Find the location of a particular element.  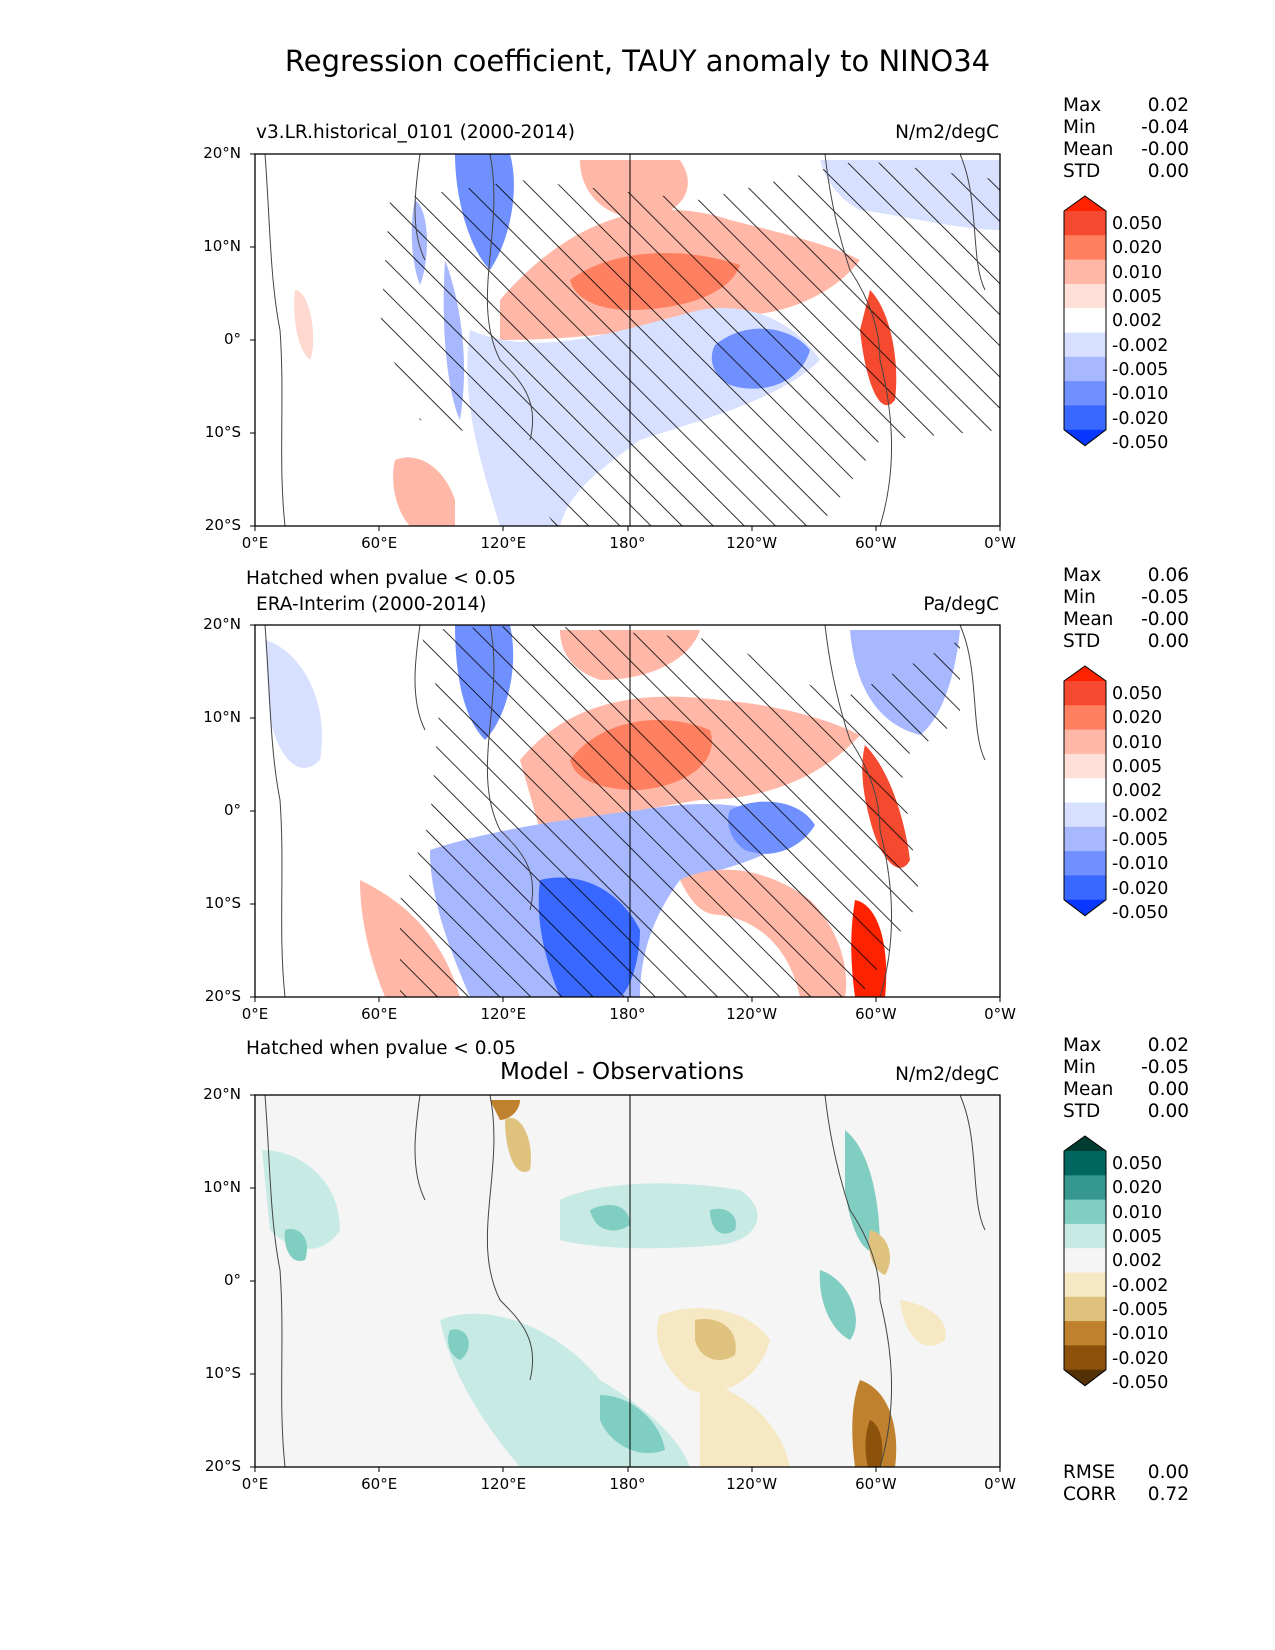

p3-coastlines is located at coordinates (625, 1281).